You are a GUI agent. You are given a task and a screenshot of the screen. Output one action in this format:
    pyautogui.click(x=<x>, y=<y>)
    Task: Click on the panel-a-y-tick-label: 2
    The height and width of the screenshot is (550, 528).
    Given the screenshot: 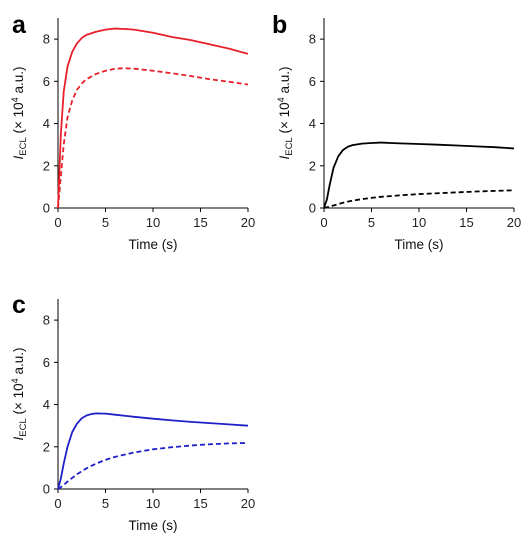 What is the action you would take?
    pyautogui.click(x=46, y=165)
    